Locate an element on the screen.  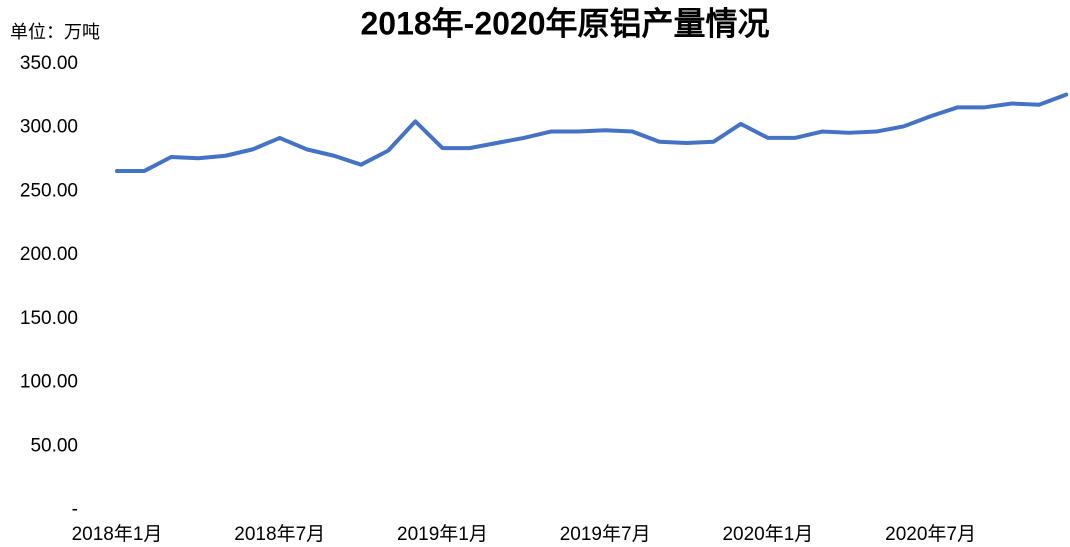
chart-title: 2018年-2020年原铝产量情况 is located at coordinates (564, 23).